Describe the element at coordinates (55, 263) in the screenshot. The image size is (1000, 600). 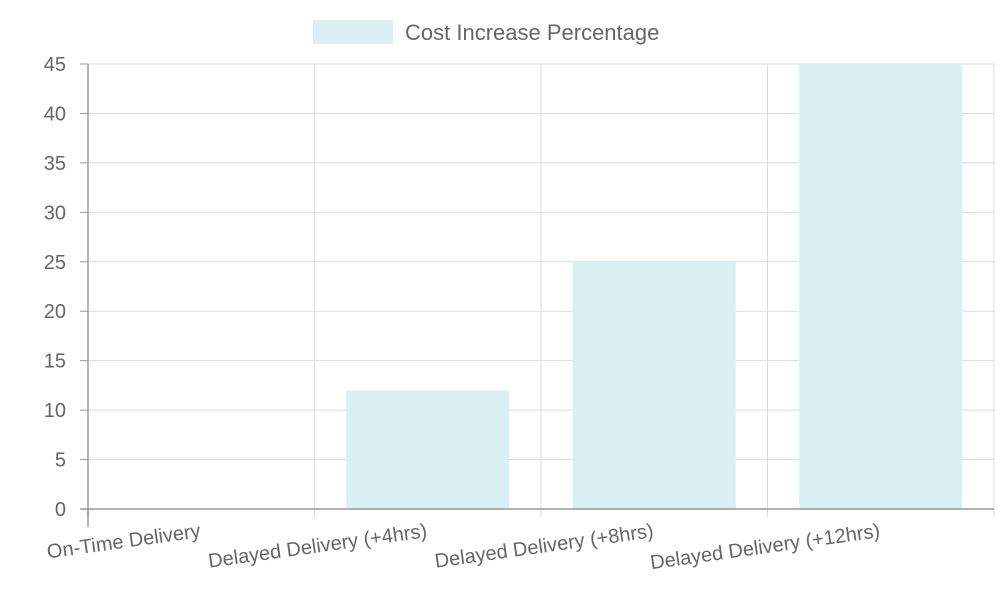
I see `y-tick-label: 25` at that location.